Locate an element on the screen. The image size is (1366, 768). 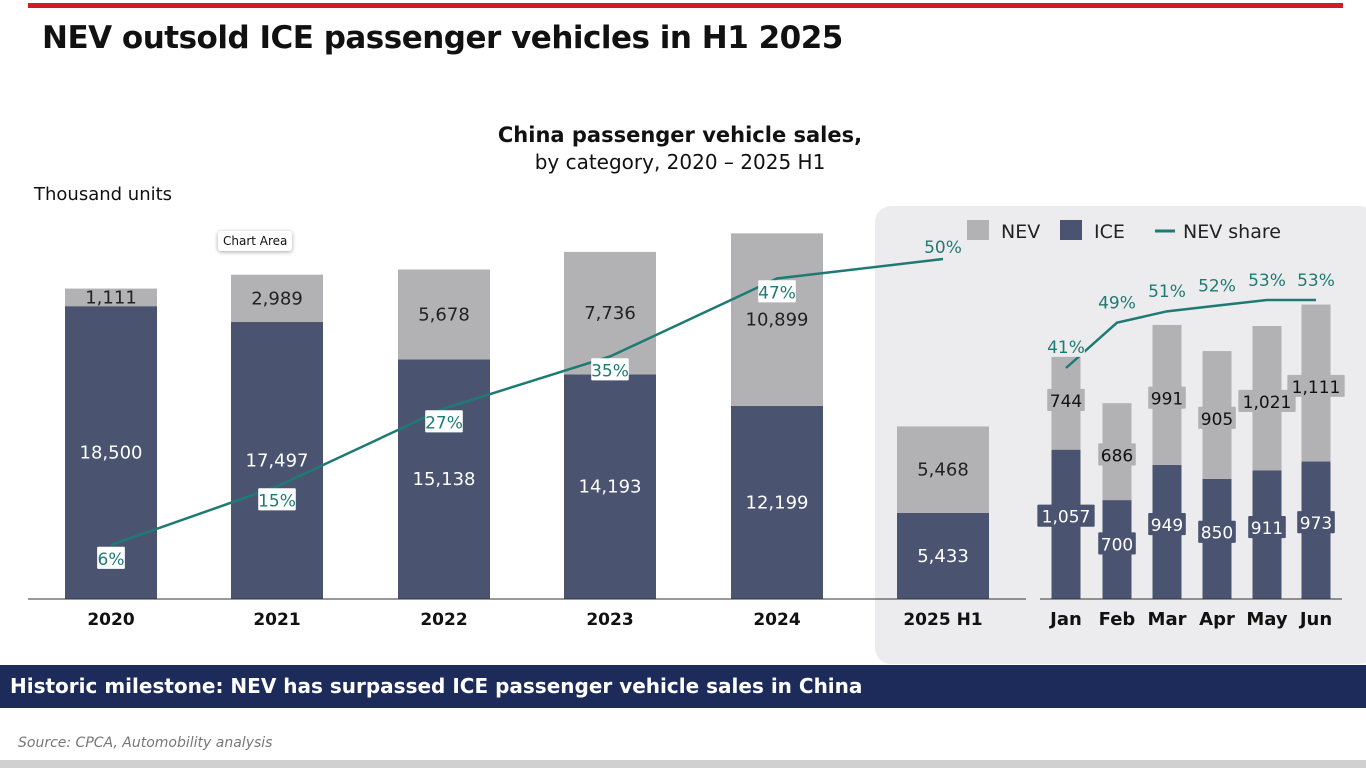
x-tick-Jun: Jun is located at coordinates (1315, 619).